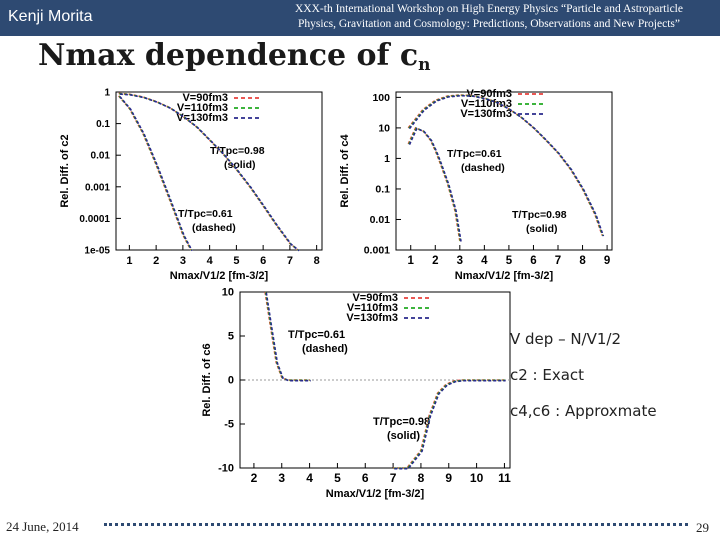 The image size is (720, 540). Describe the element at coordinates (509, 261) in the screenshot. I see `plot2-xtick-label: 5` at that location.